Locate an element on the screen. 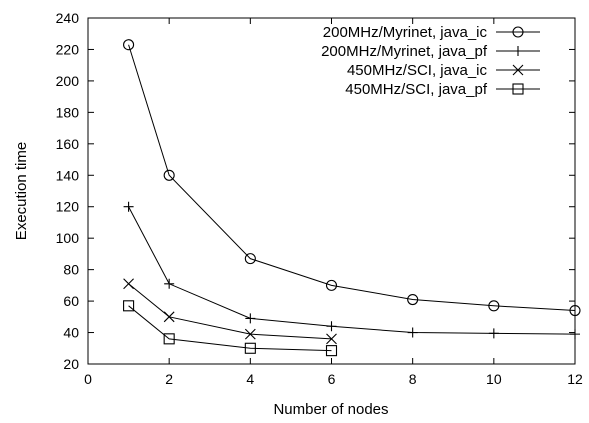 This screenshot has width=589, height=423. legend-marker-cross is located at coordinates (518, 70).